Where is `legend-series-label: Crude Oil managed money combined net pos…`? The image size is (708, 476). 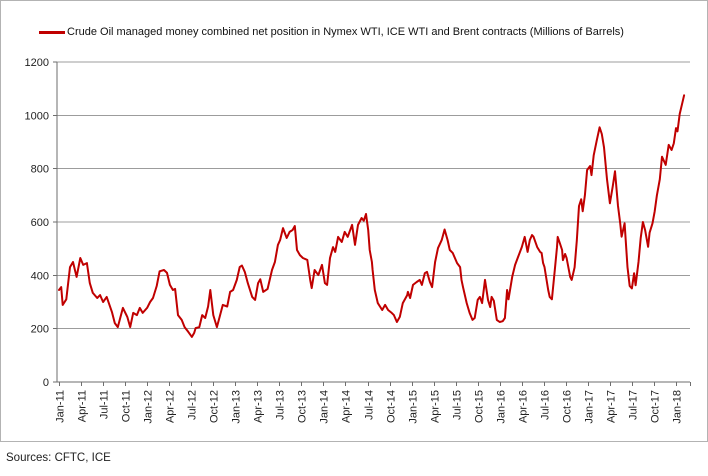 legend-series-label: Crude Oil managed money combined net pos… is located at coordinates (345, 32).